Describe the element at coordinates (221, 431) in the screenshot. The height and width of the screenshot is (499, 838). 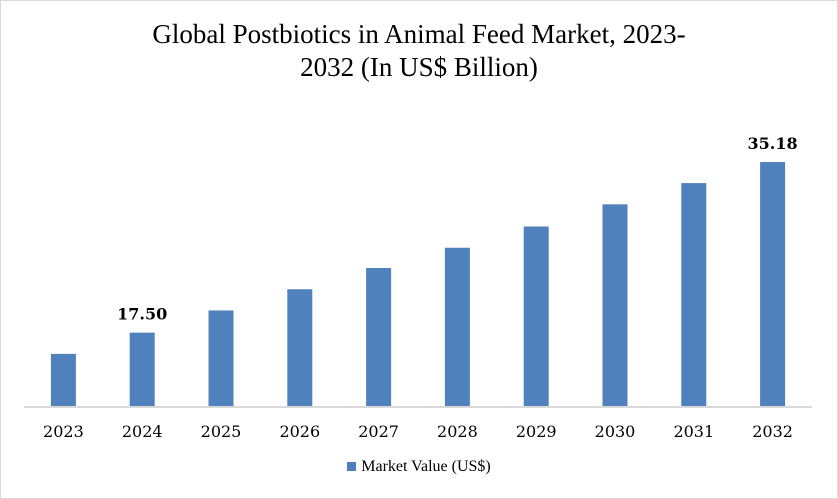
I see `x-tick-label: 2025` at that location.